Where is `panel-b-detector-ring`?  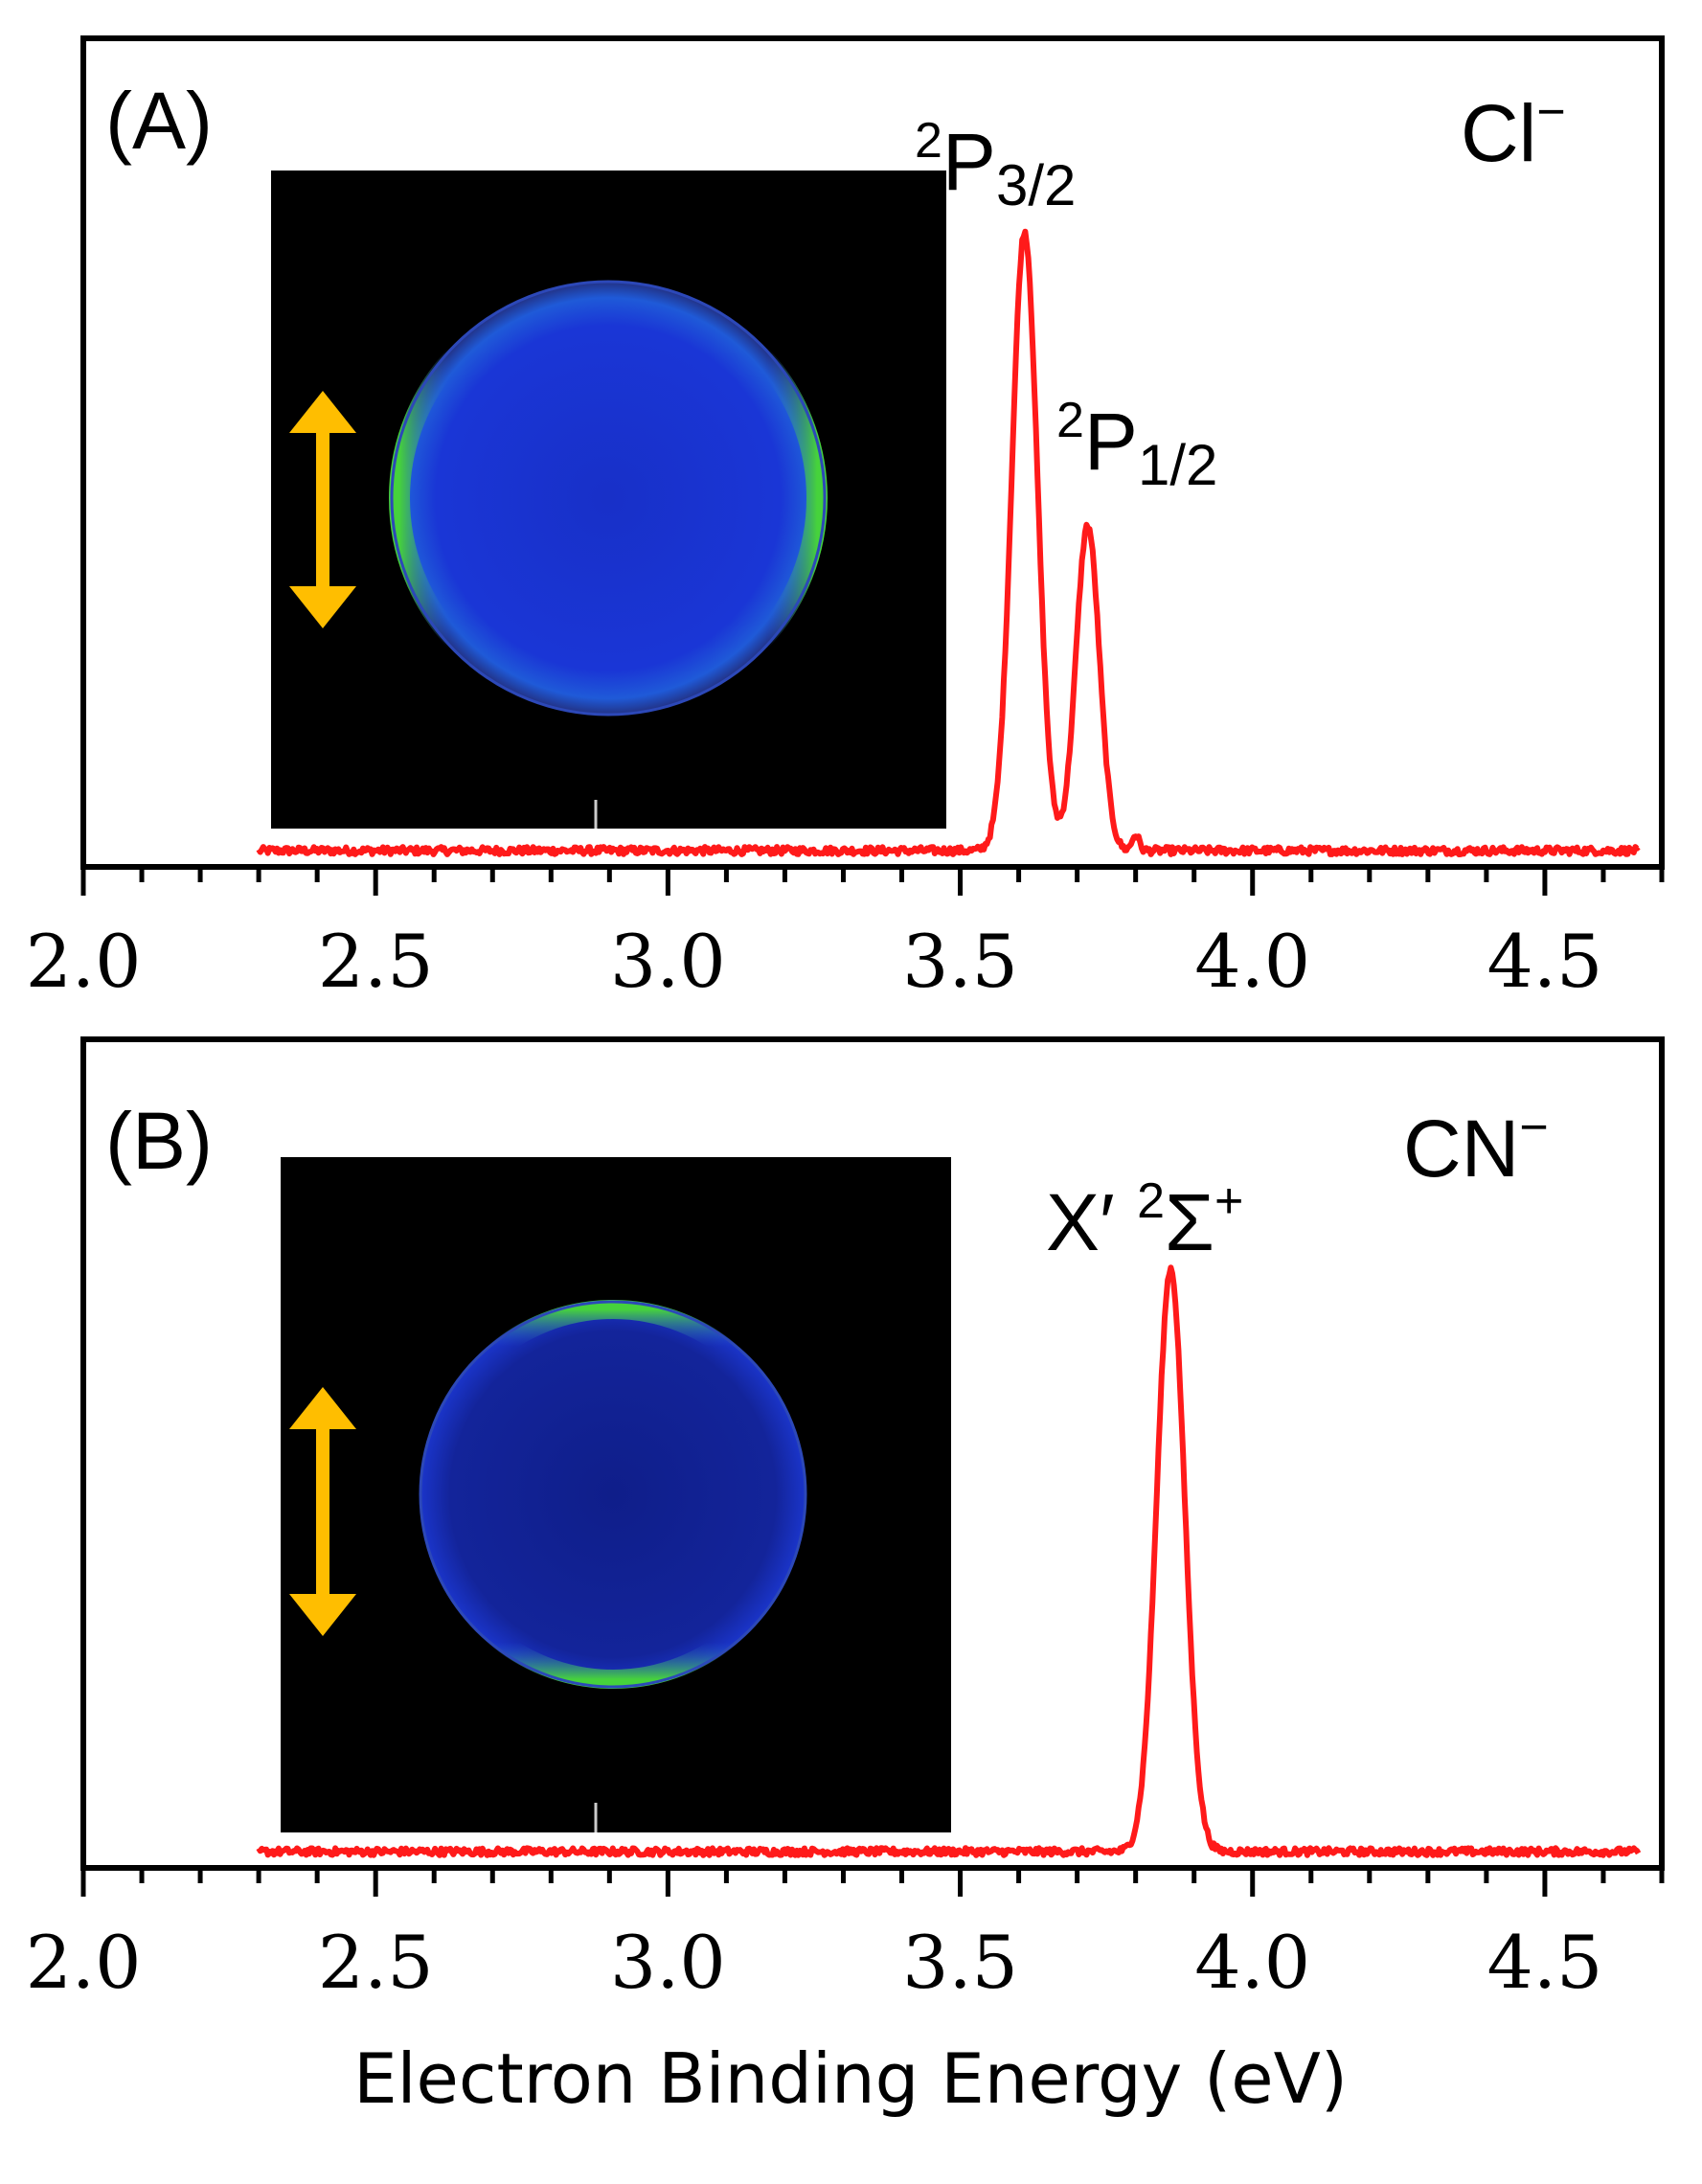
panel-b-detector-ring is located at coordinates (613, 1495).